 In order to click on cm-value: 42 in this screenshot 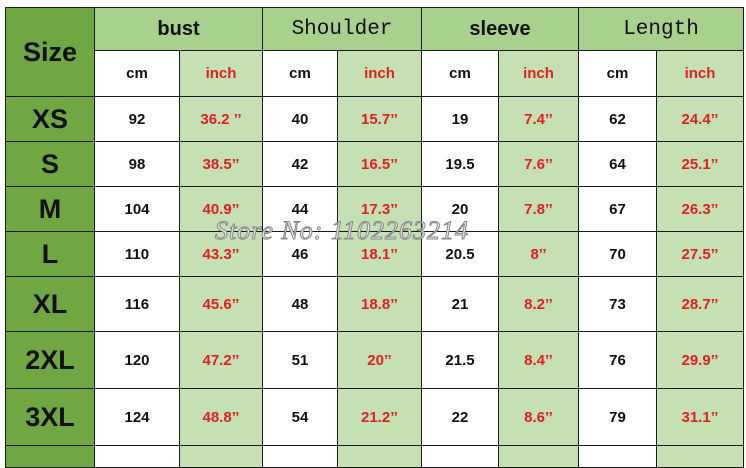, I will do `click(300, 164)`.